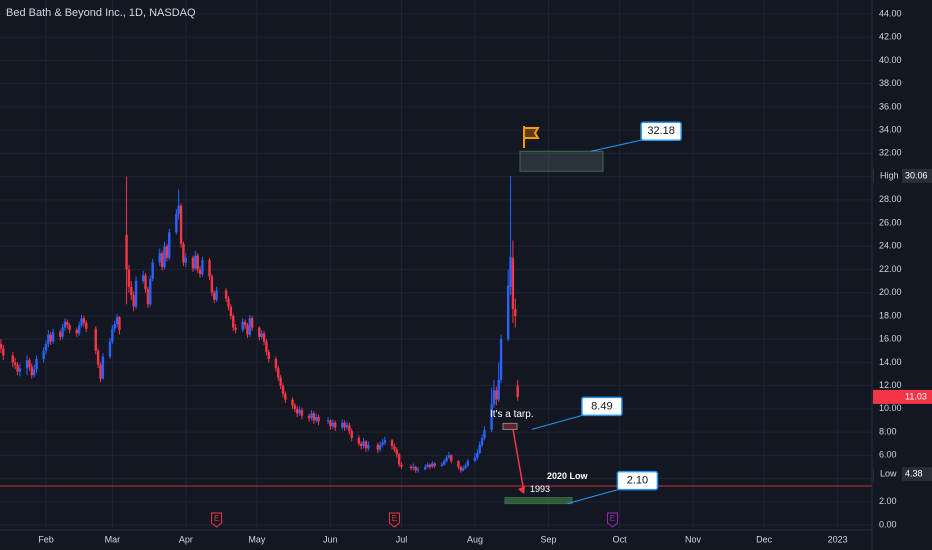  Describe the element at coordinates (890, 83) in the screenshot. I see `y-tick-label: 38.00` at that location.